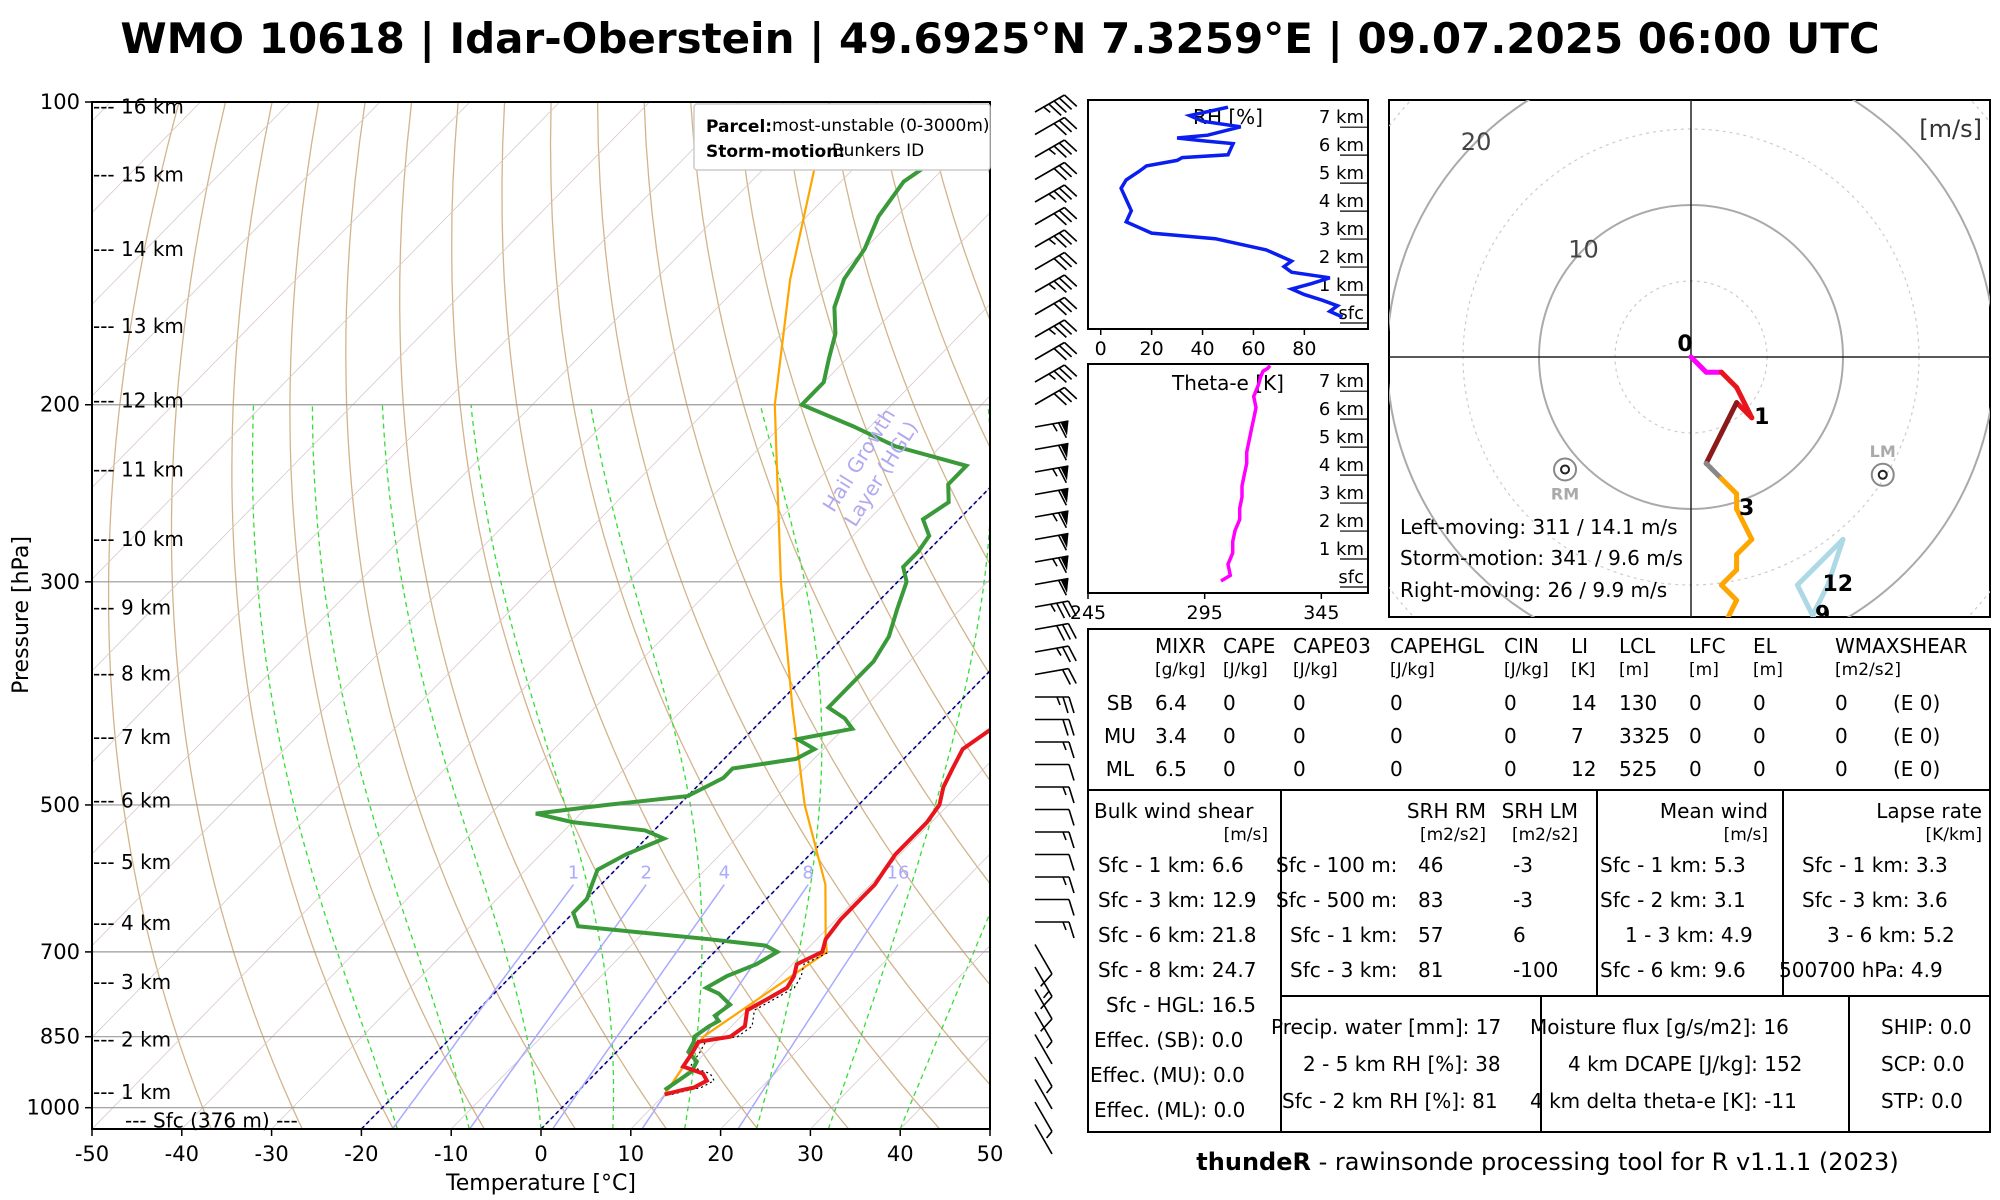 The height and width of the screenshot is (1200, 2000). I want to click on height-label: --- 7 km, so click(132, 737).